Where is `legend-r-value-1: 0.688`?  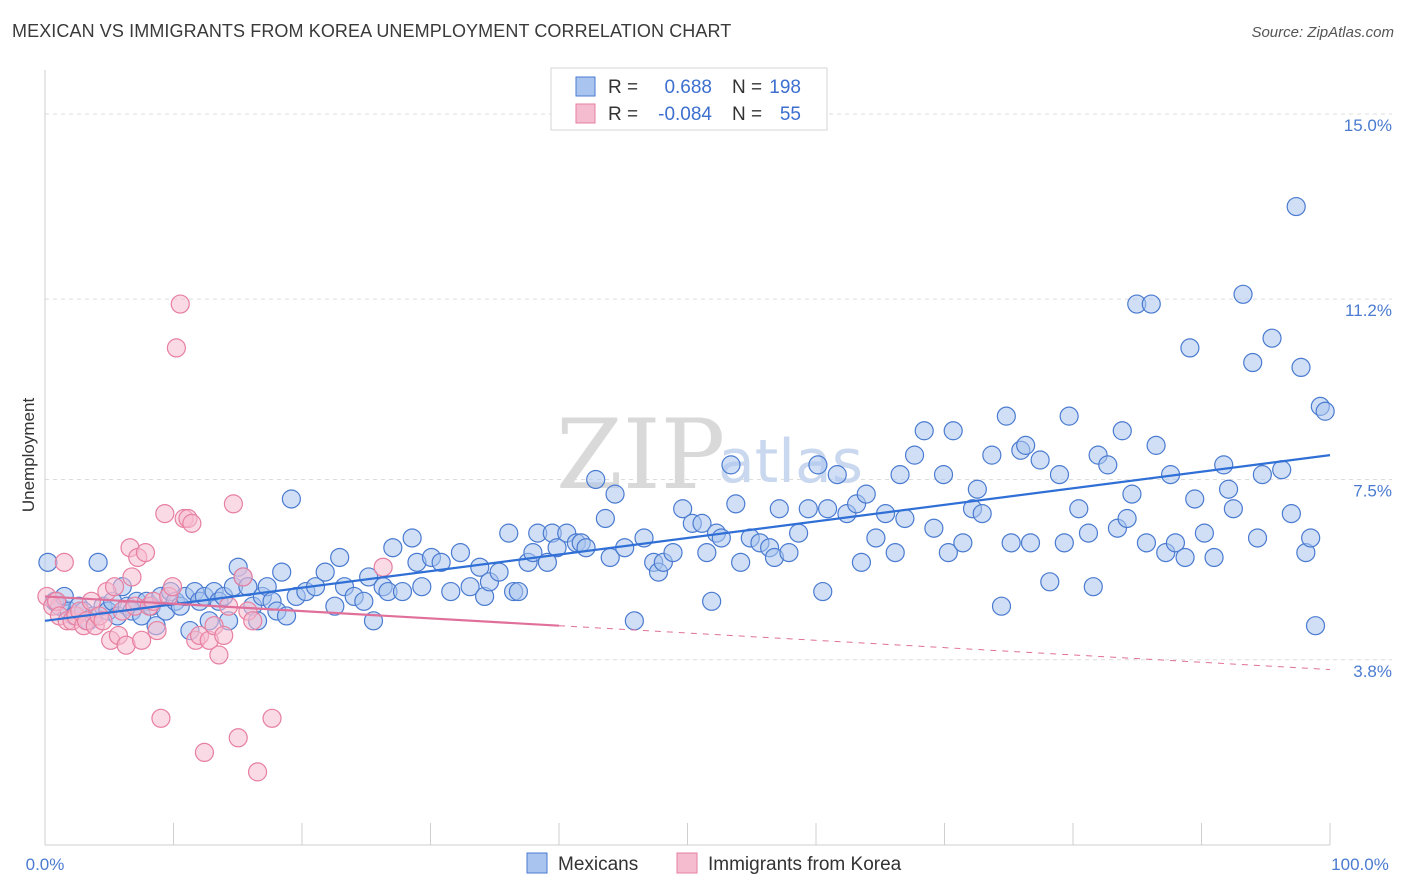 legend-r-value-1: 0.688 is located at coordinates (688, 87).